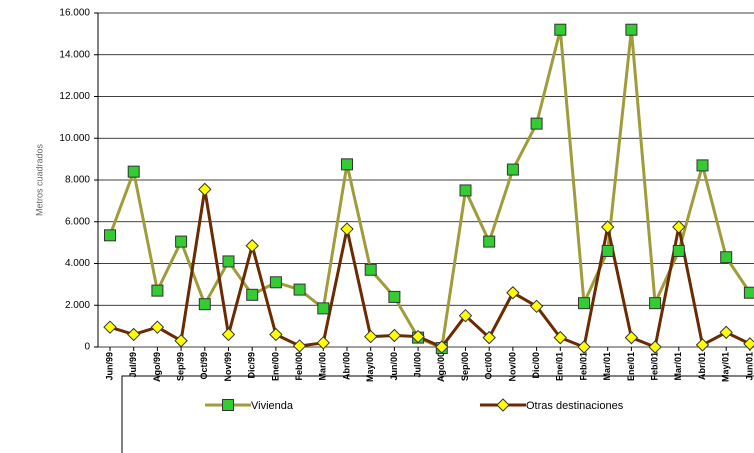  I want to click on x-tick-label: Oct/00, so click(489, 366).